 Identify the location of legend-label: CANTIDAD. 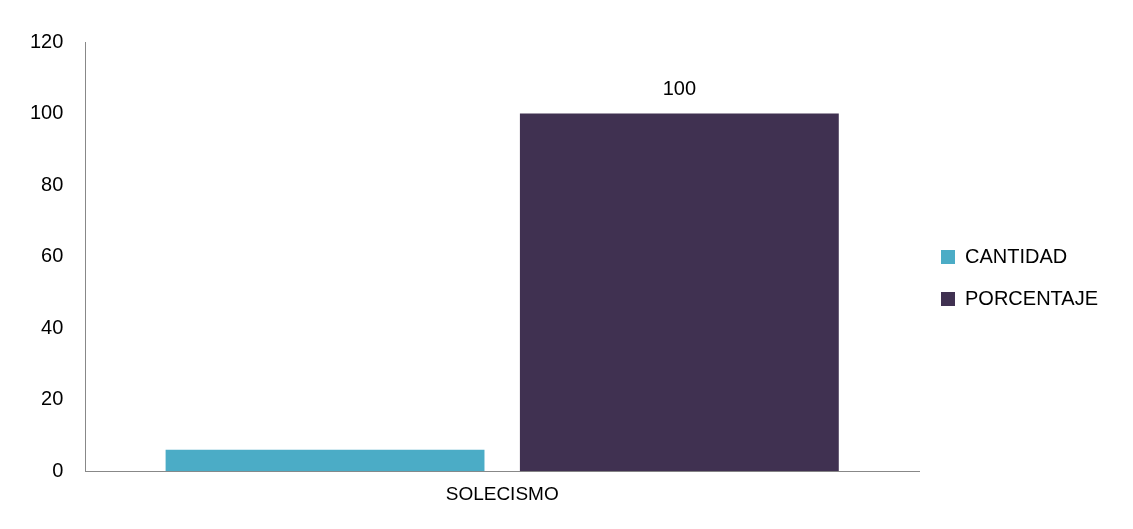
(1016, 255).